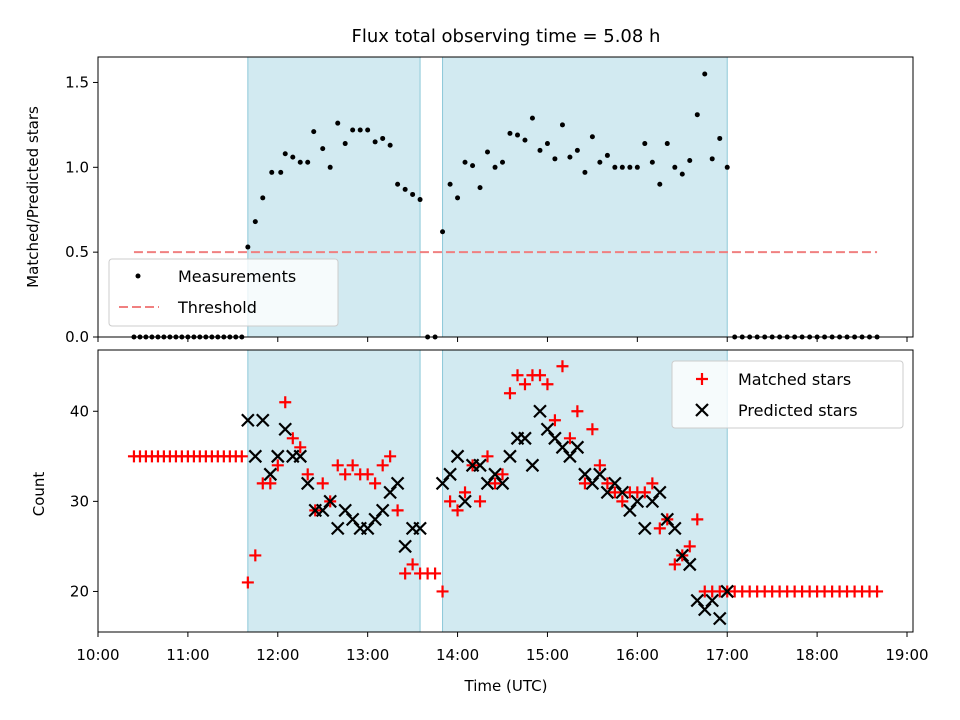 The height and width of the screenshot is (720, 960). I want to click on legend-predicted-label: Predicted stars, so click(798, 410).